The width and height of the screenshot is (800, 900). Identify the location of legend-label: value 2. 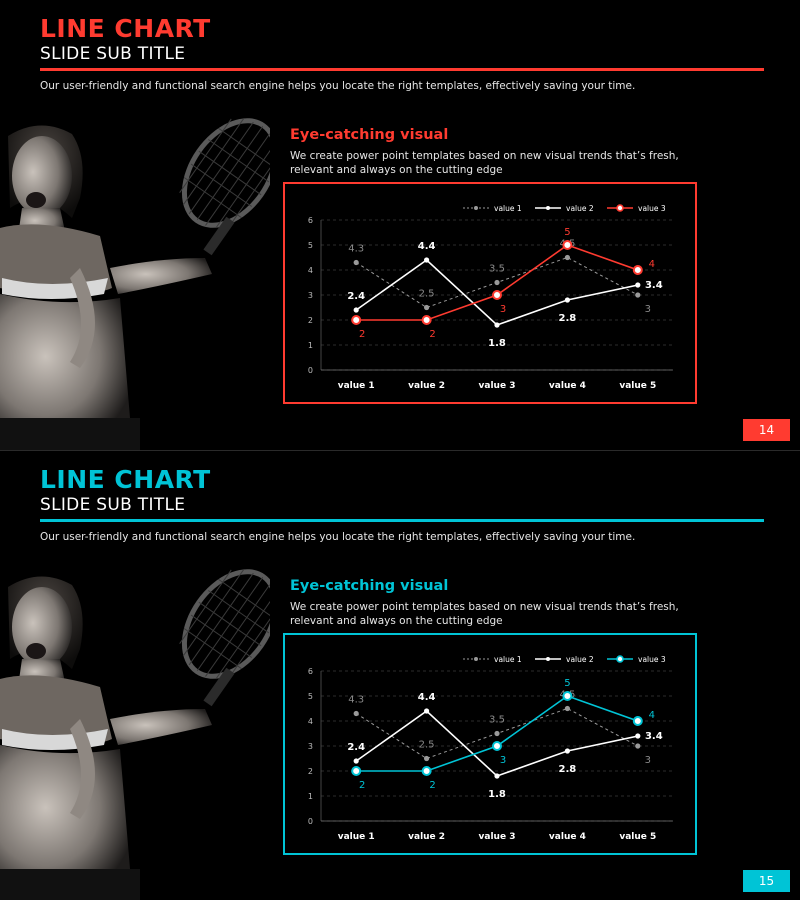
(580, 208).